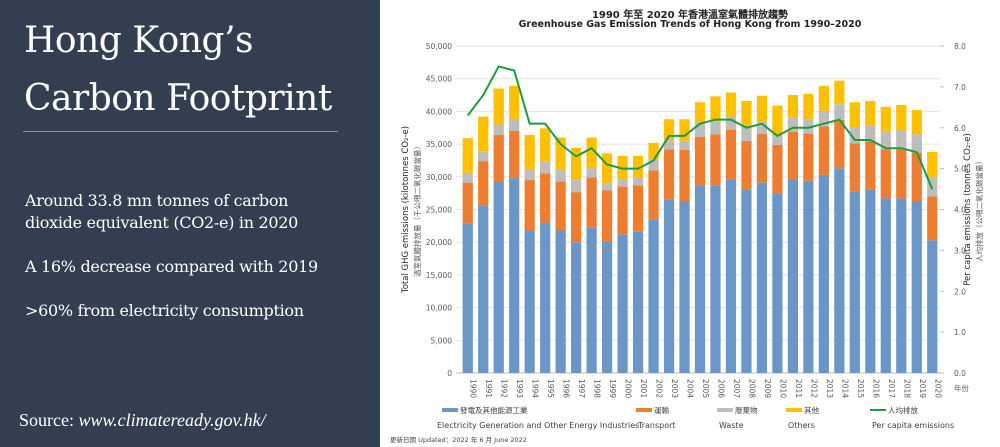  What do you see at coordinates (762, 108) in the screenshot?
I see `bar-others-2009` at bounding box center [762, 108].